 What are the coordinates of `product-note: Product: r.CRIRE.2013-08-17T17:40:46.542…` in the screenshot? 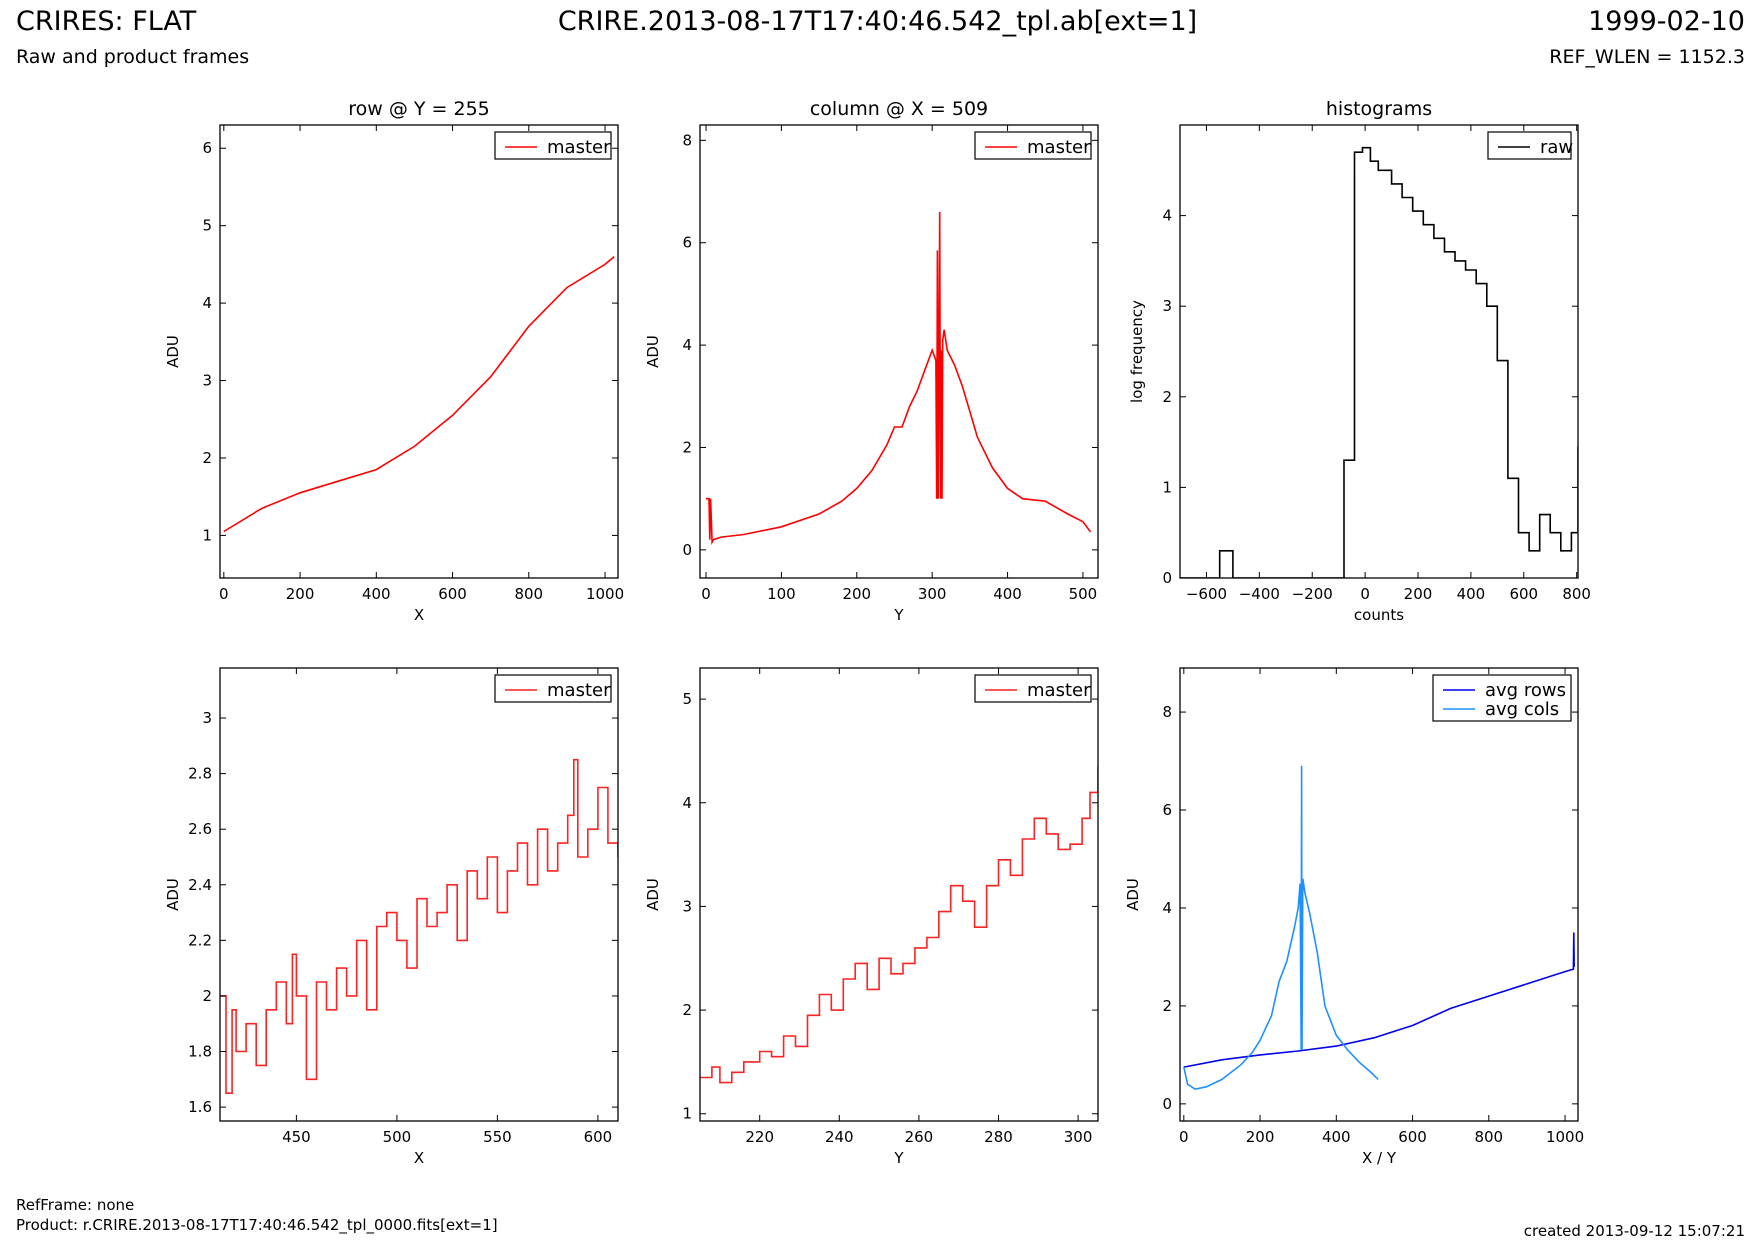 It's located at (257, 1225).